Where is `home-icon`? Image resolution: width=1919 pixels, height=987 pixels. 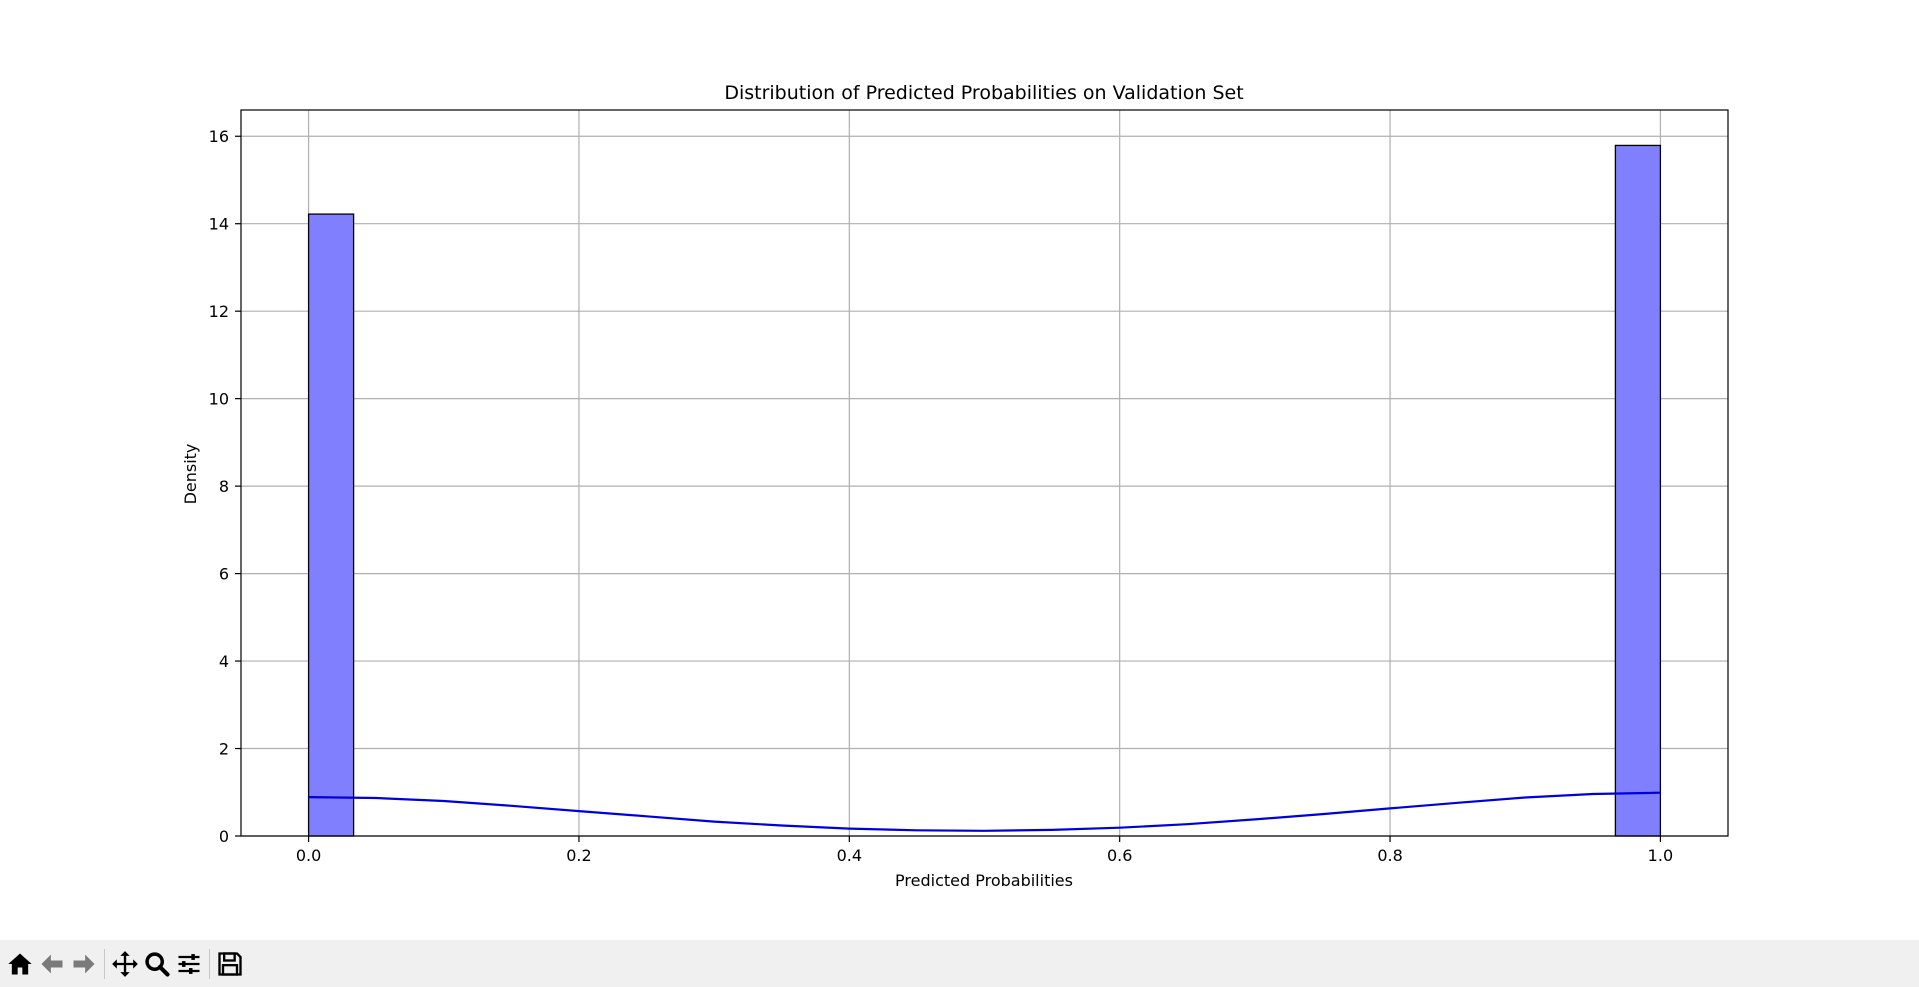 home-icon is located at coordinates (20, 963).